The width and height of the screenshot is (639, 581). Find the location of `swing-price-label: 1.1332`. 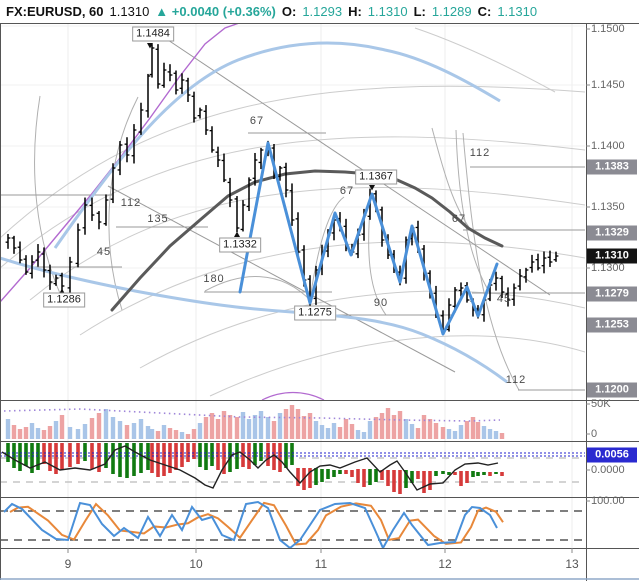

swing-price-label: 1.1332 is located at coordinates (240, 245).